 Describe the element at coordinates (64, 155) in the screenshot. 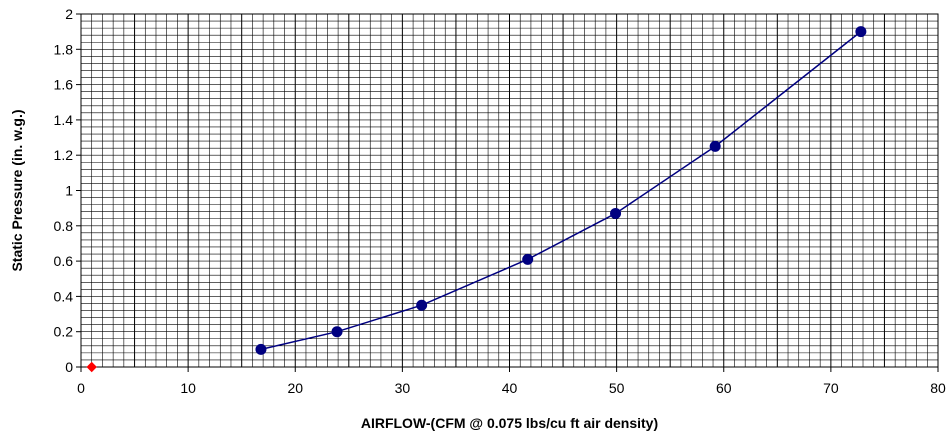

I see `y-tick-label: 1.2` at that location.